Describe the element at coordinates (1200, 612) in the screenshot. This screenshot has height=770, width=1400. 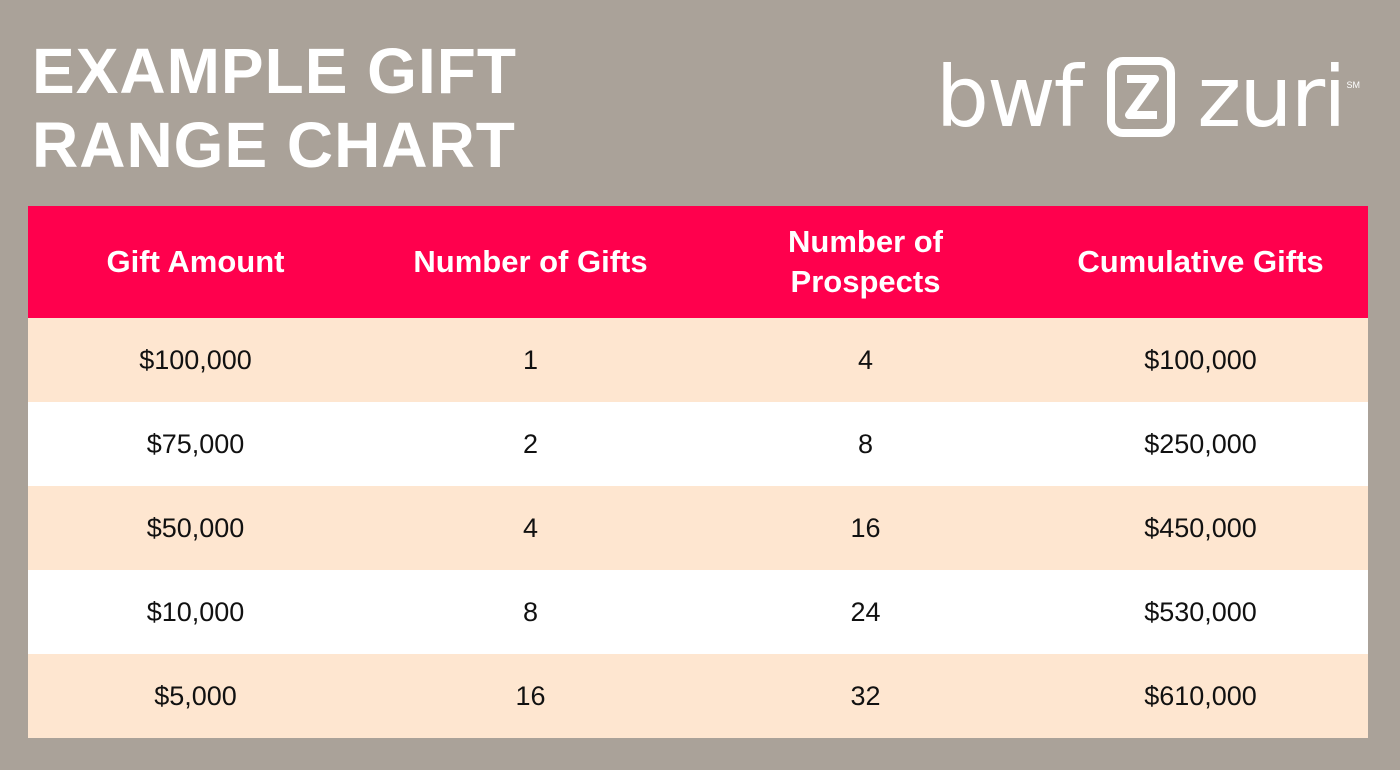
I see `cell-cumulative-gifts: $530,000` at that location.